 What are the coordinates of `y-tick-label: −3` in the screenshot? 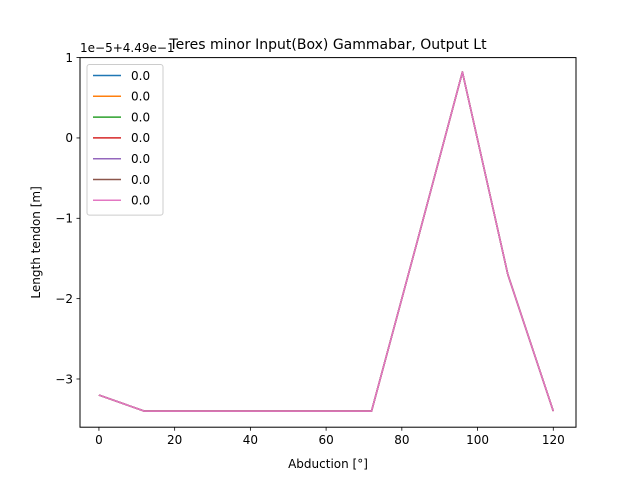 It's located at (64, 379).